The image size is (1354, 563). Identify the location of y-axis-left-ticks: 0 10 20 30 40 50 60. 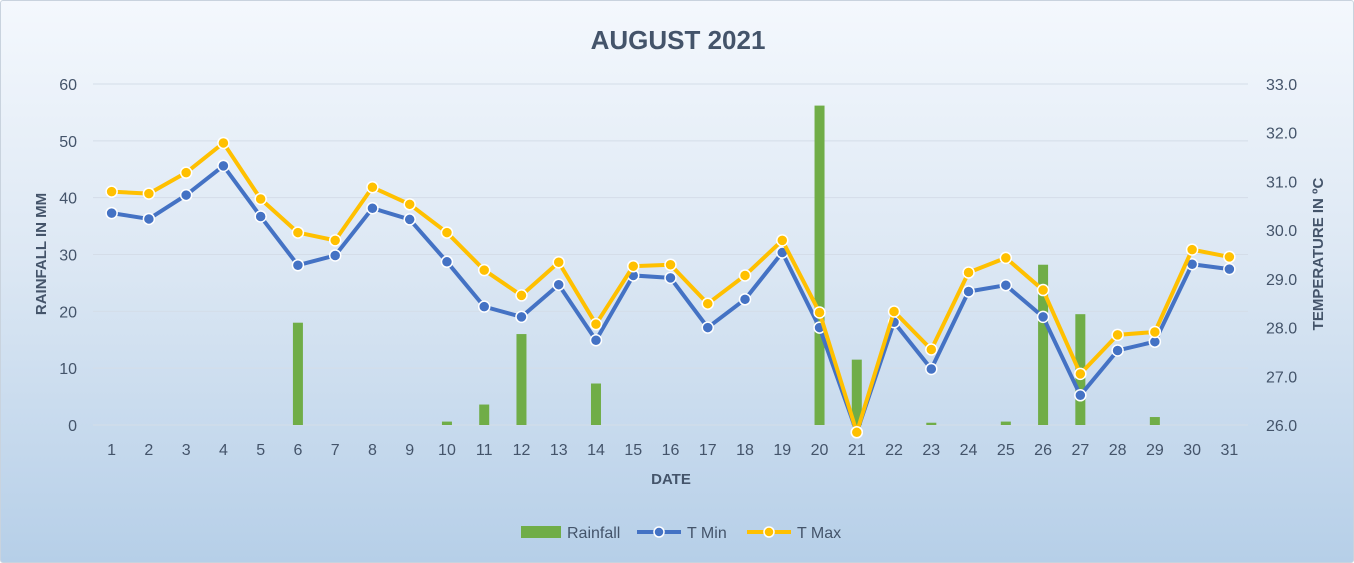
(68, 256).